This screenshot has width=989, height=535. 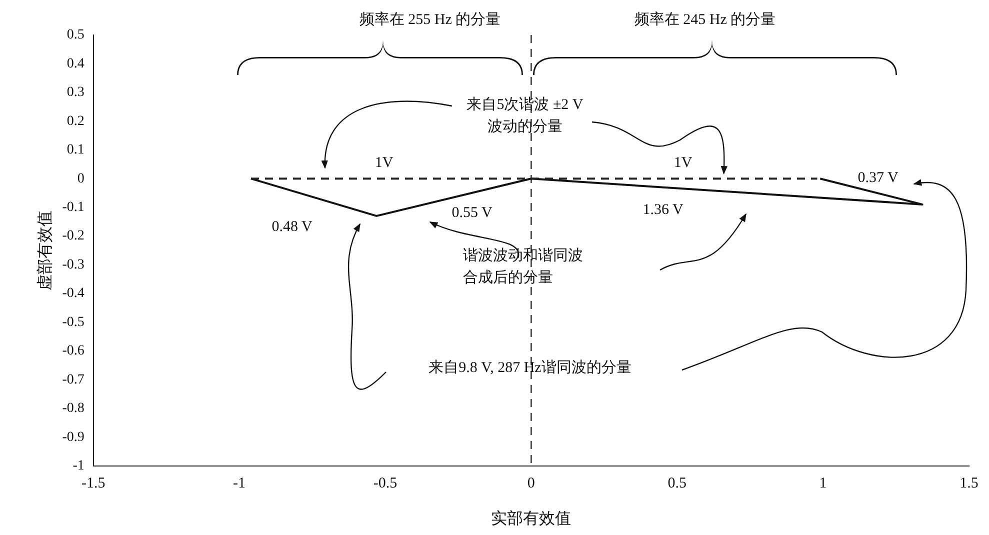 What do you see at coordinates (823, 484) in the screenshot?
I see `x-tick-label: 1` at bounding box center [823, 484].